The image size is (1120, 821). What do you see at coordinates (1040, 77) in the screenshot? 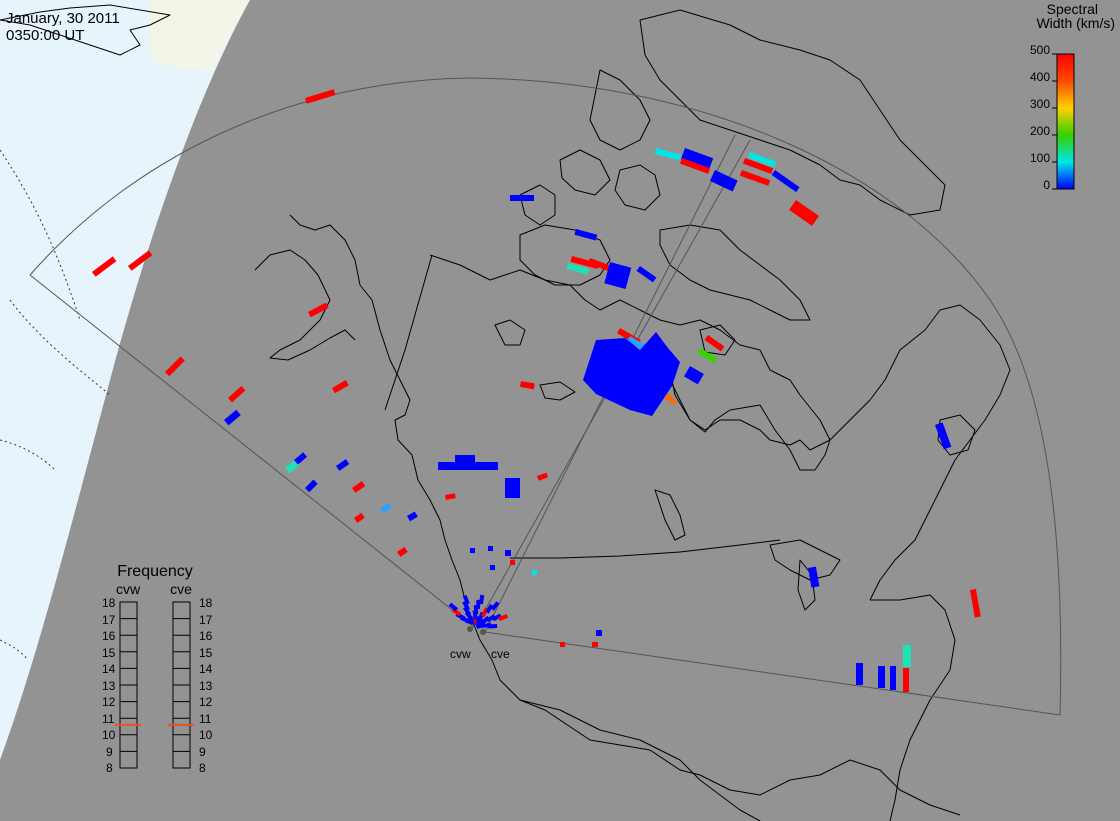
I see `colorbar-tick-400: 400` at bounding box center [1040, 77].